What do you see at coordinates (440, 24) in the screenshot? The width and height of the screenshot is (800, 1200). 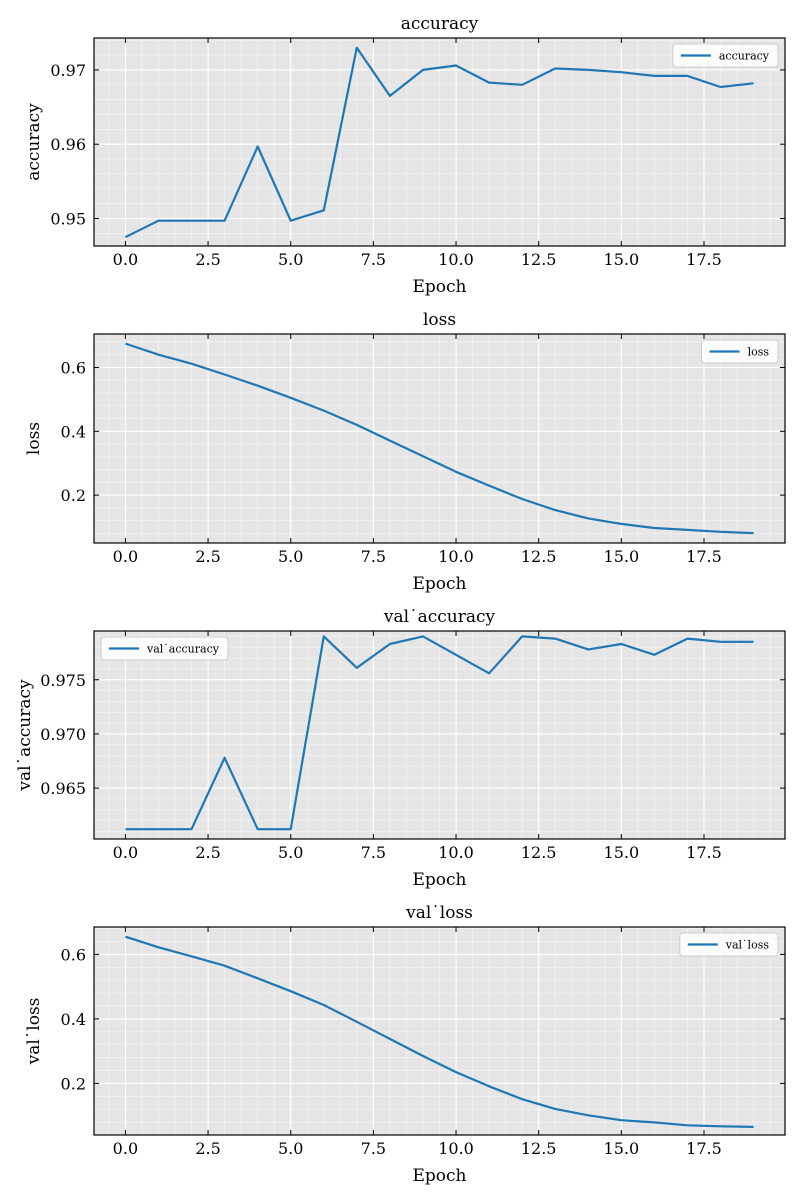 I see `chart-title: accuracy` at bounding box center [440, 24].